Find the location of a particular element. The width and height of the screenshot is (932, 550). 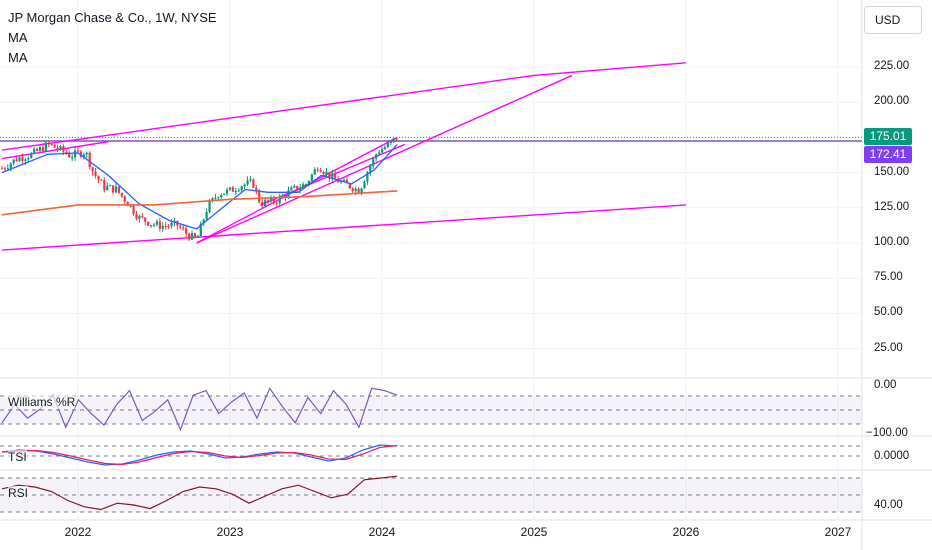

time-axis-tick: 2023 is located at coordinates (230, 532).